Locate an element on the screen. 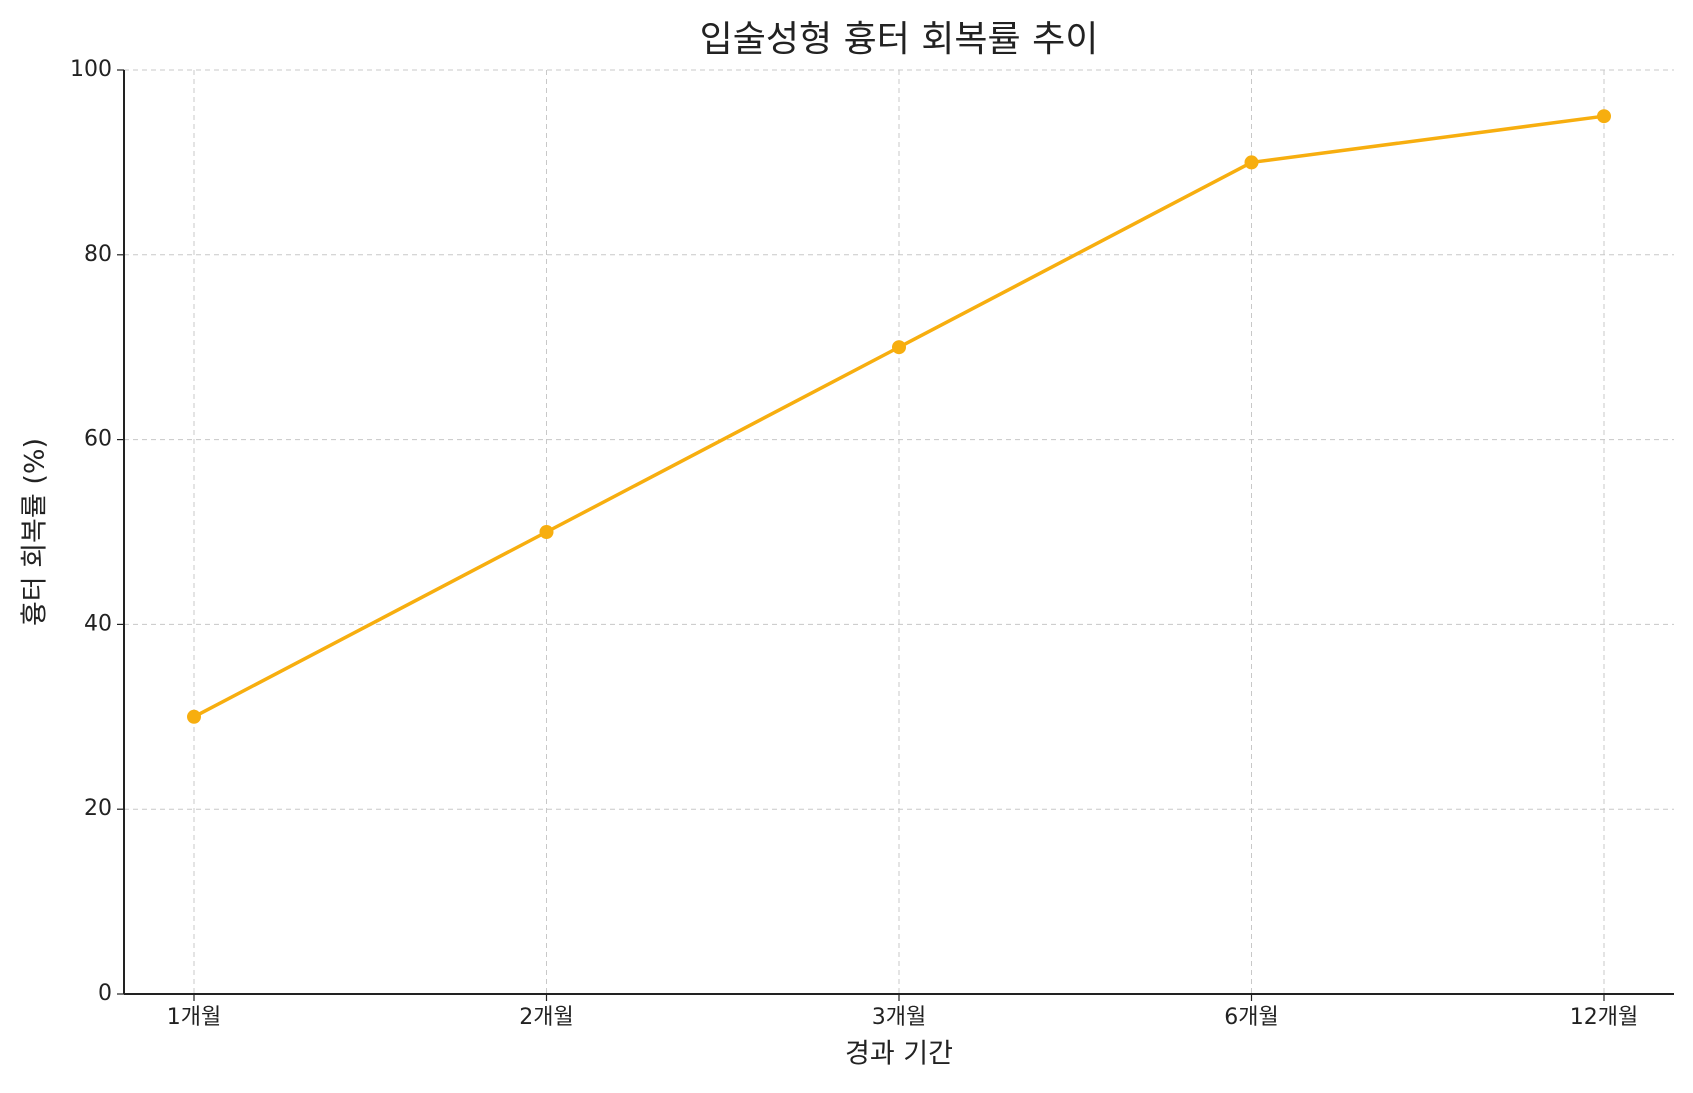 The image size is (1693, 1093). chart-title: 입술성형 흉터 회복률 추이 is located at coordinates (899, 39).